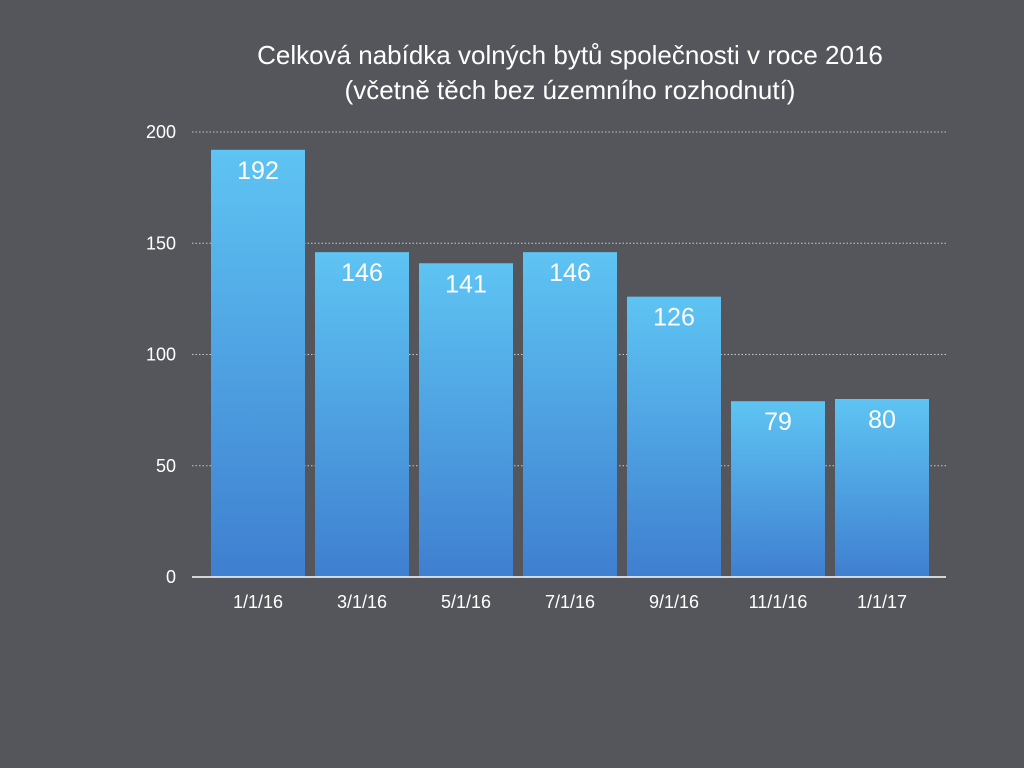 This screenshot has width=1024, height=768. Describe the element at coordinates (258, 602) in the screenshot. I see `x-tick-label: 1/1/16` at that location.